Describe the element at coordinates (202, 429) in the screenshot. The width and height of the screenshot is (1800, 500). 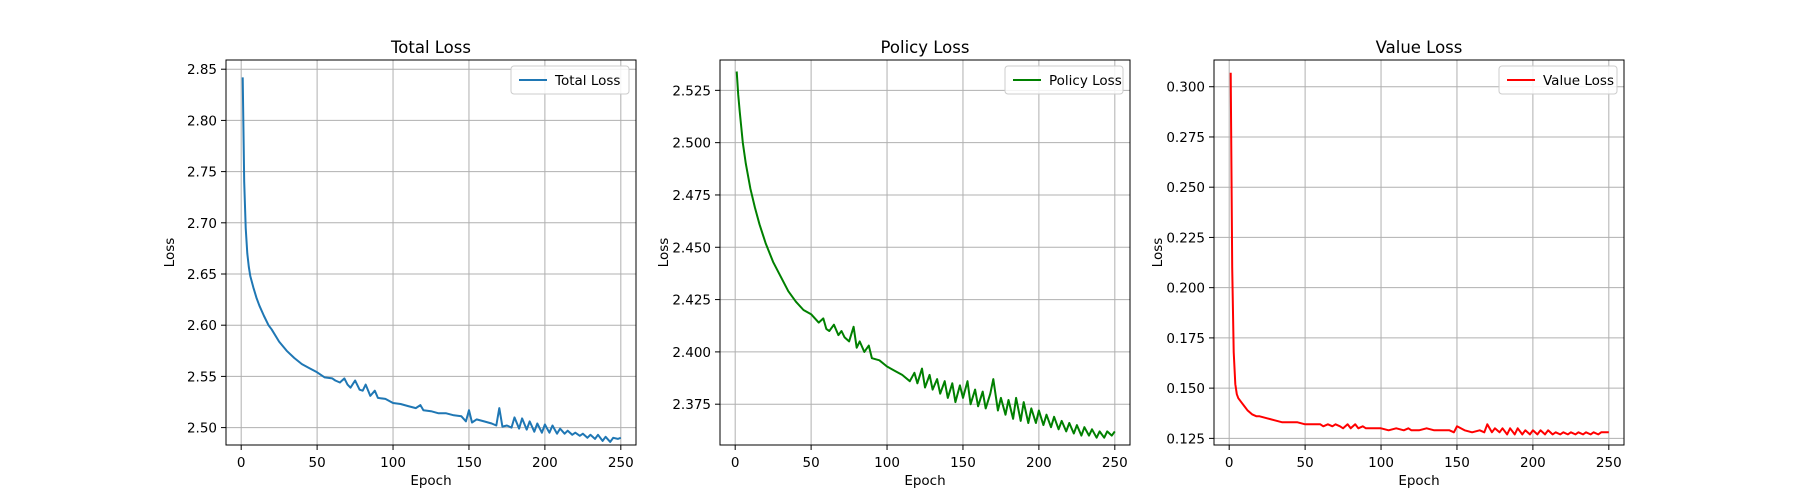
I see `y-tick-label: 2.50` at that location.